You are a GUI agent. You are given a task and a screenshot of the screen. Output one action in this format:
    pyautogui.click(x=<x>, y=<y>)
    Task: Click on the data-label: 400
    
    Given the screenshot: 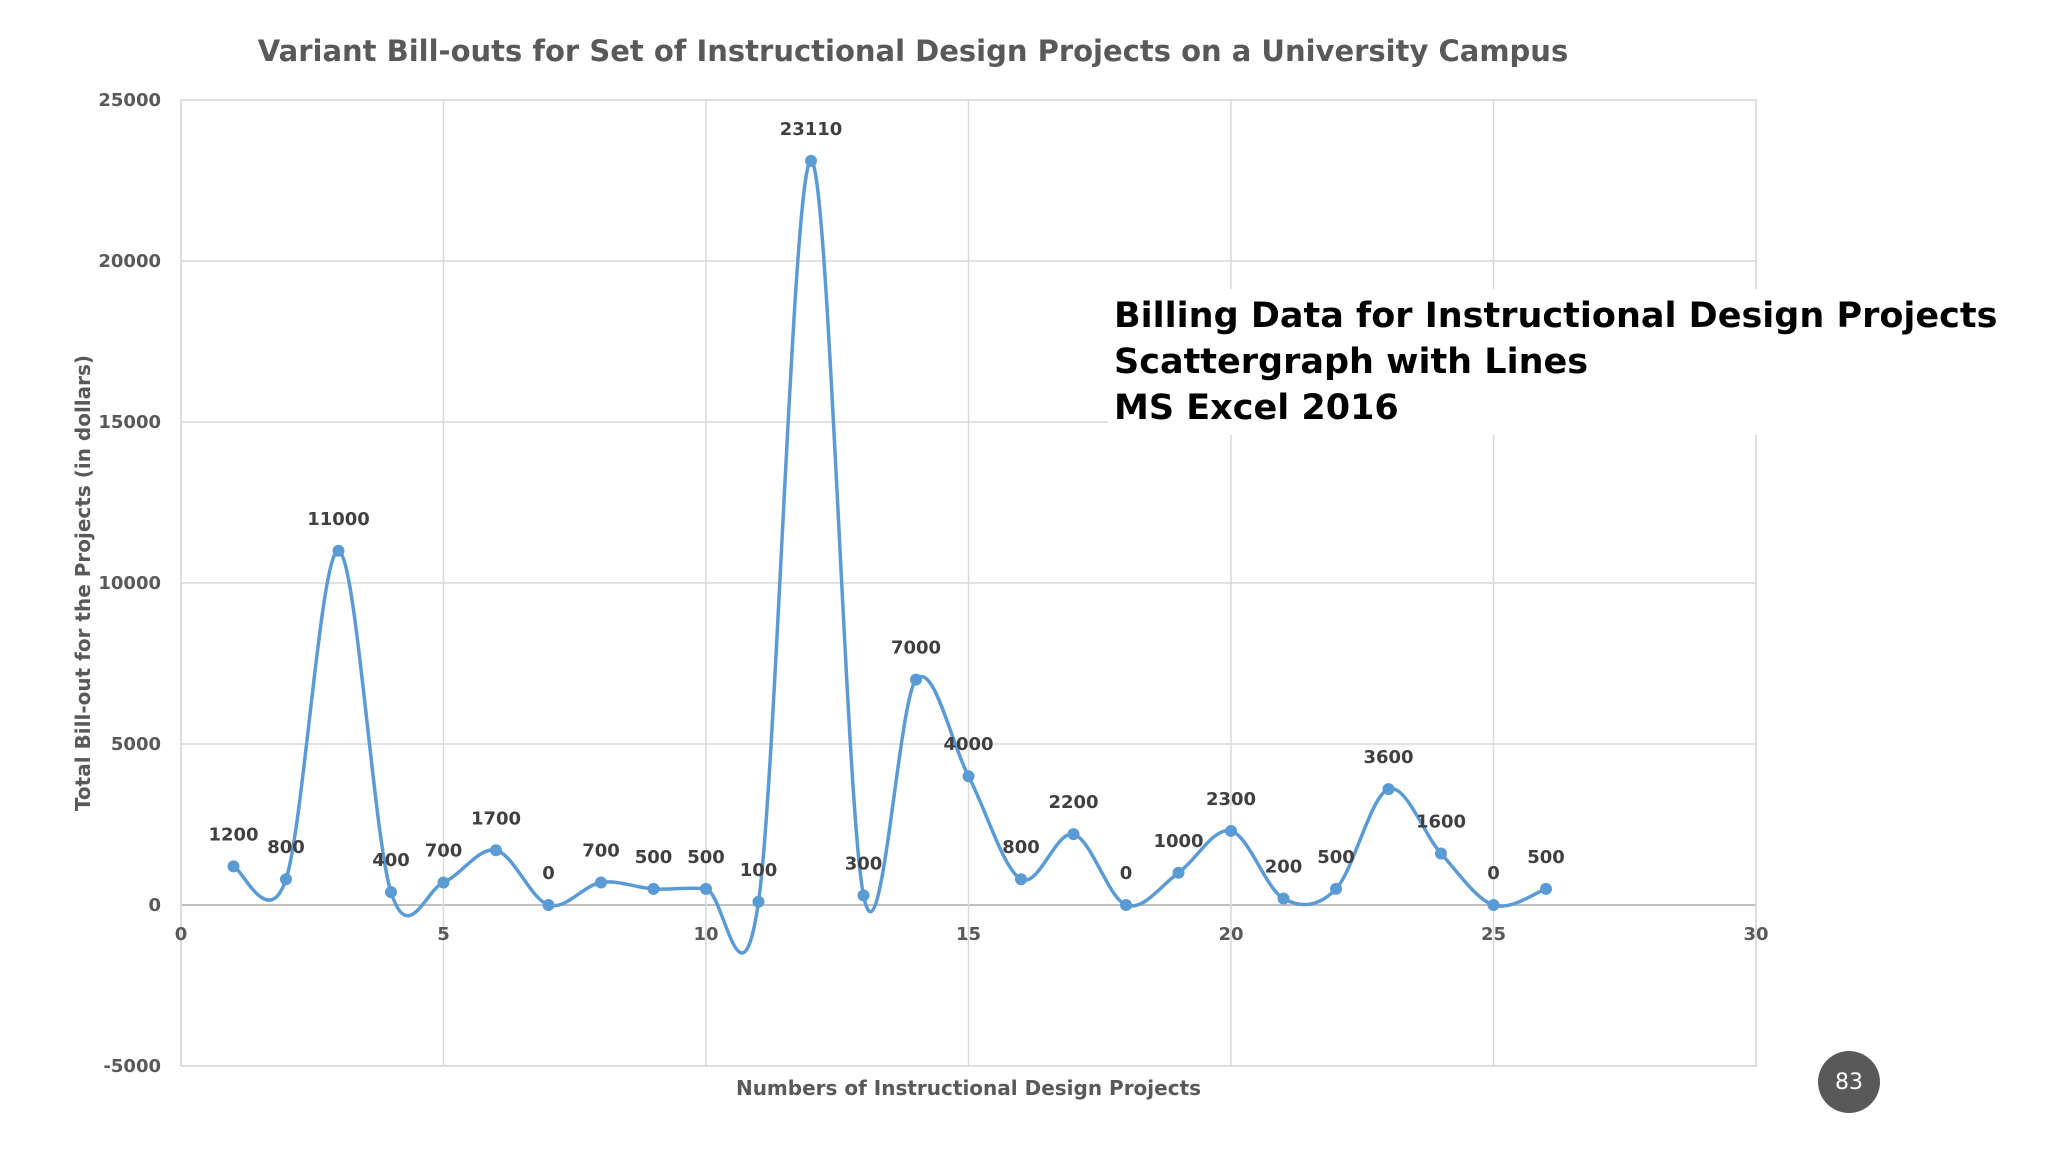 What is the action you would take?
    pyautogui.click(x=391, y=860)
    